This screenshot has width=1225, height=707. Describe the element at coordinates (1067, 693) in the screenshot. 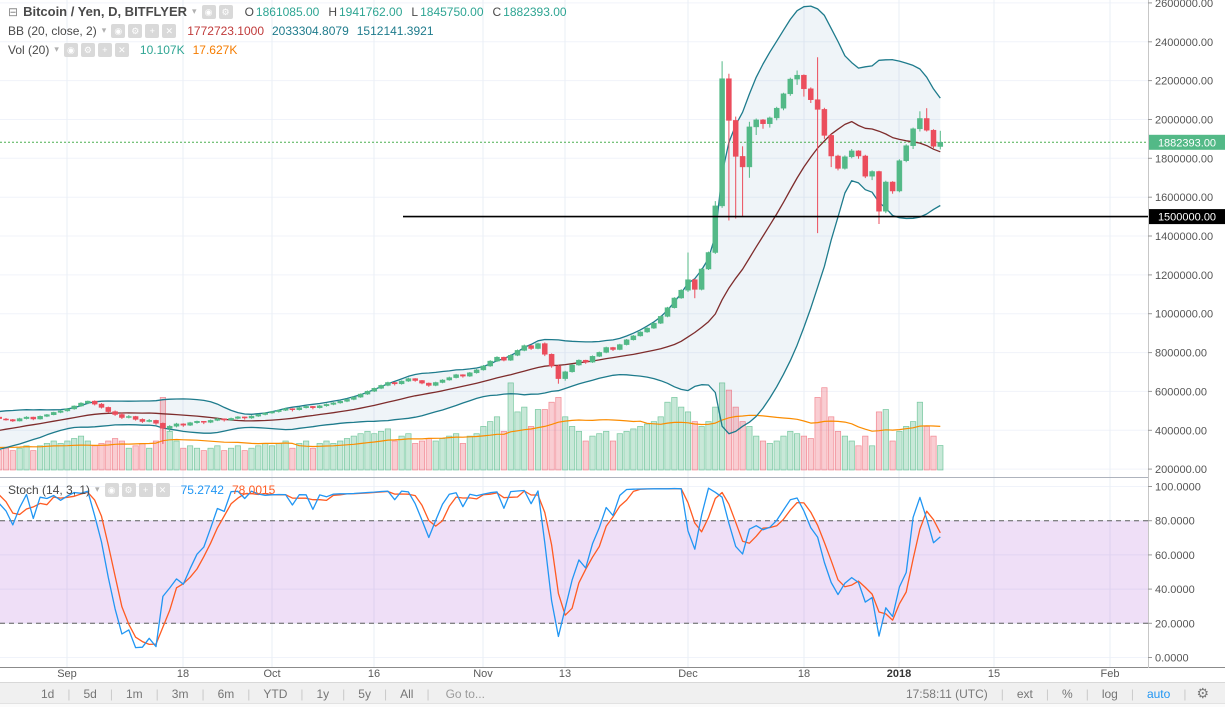

I see `percent-toggle: %` at that location.